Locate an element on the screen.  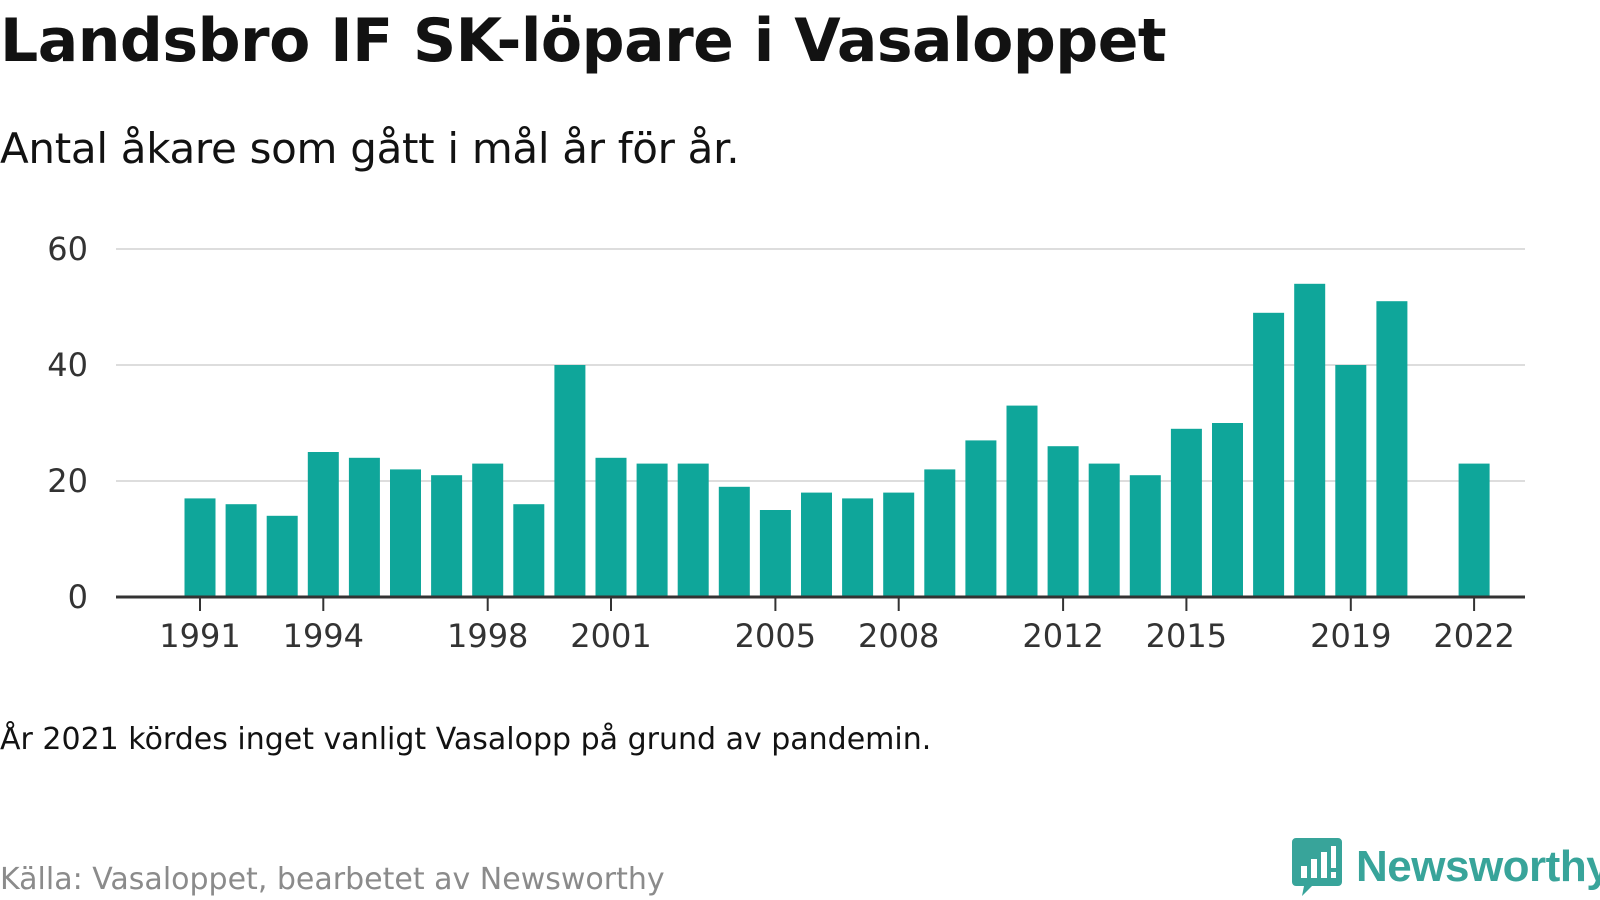
bar-2009 is located at coordinates (940, 533).